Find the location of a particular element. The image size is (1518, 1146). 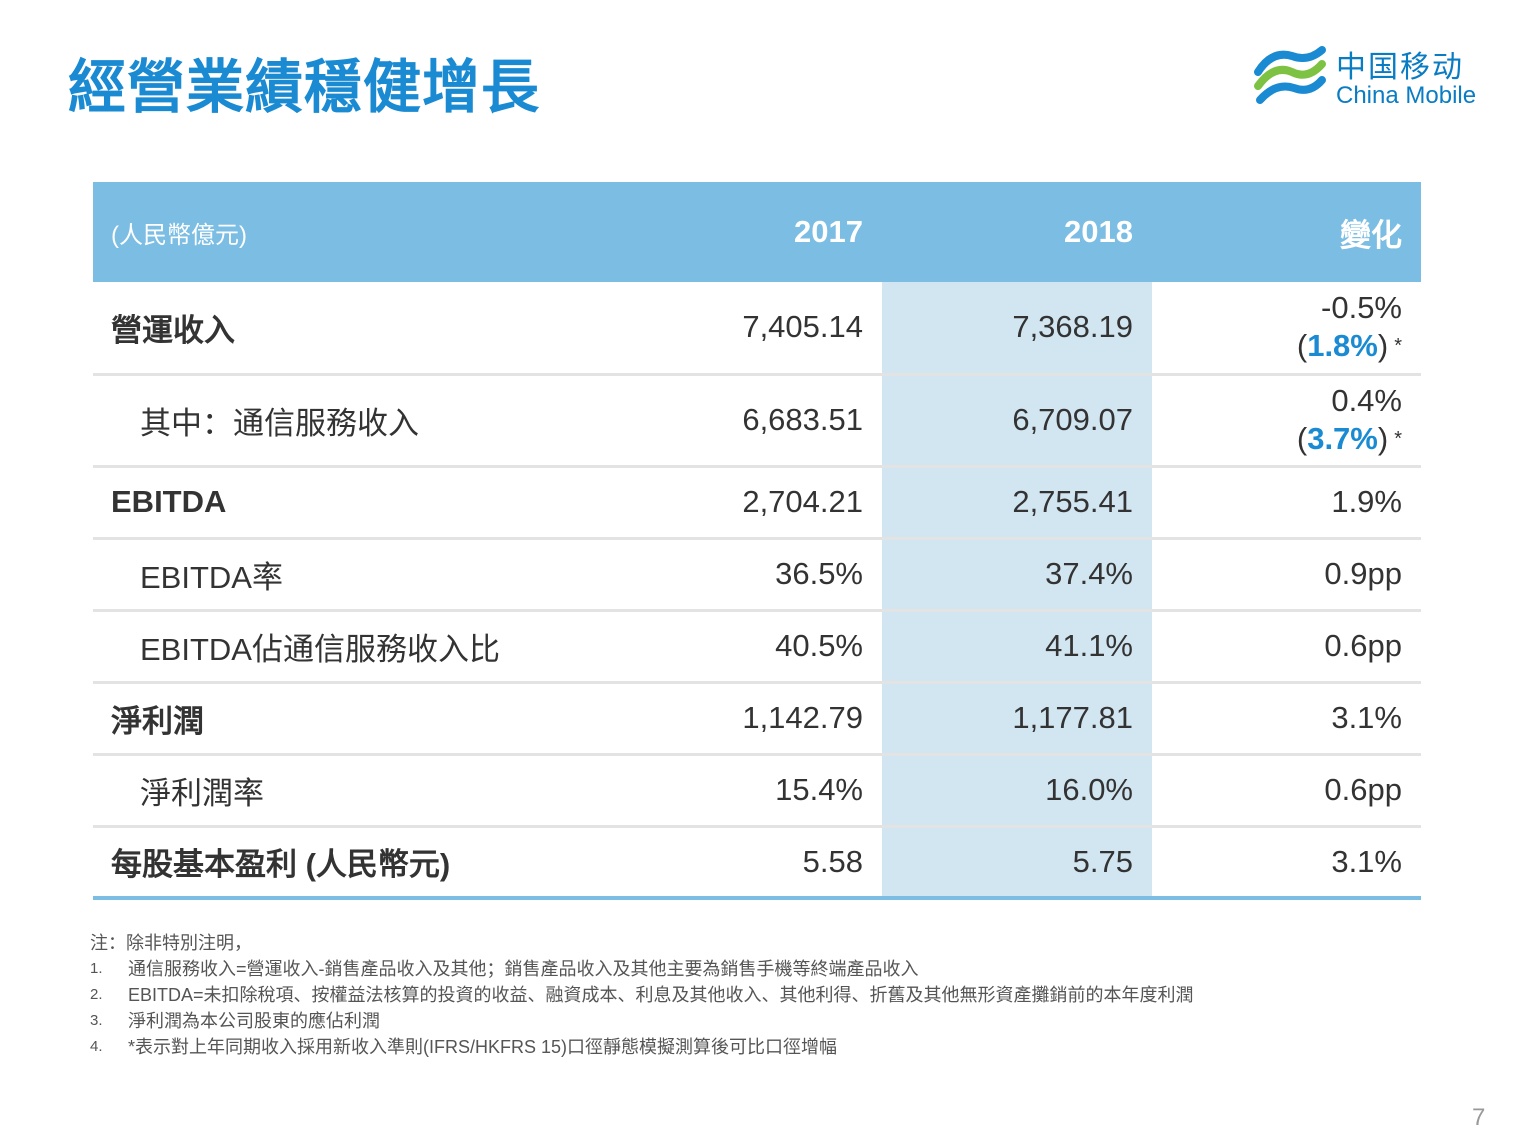

footnote-item: 3. 淨利潤為本公司股東的應佔利潤 is located at coordinates (642, 1021).